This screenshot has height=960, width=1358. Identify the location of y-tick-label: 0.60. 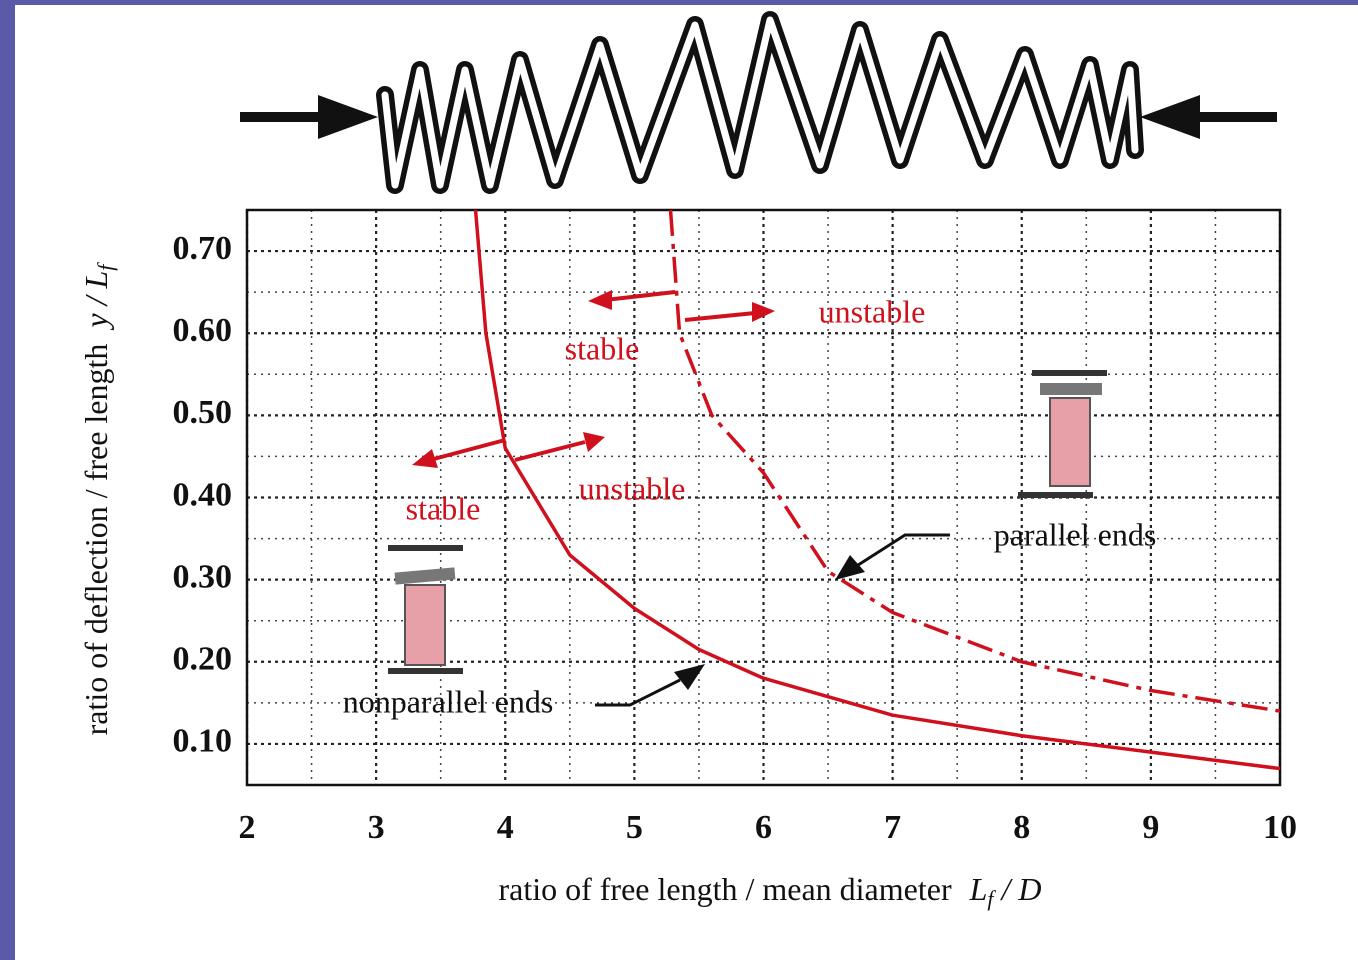
(203, 330).